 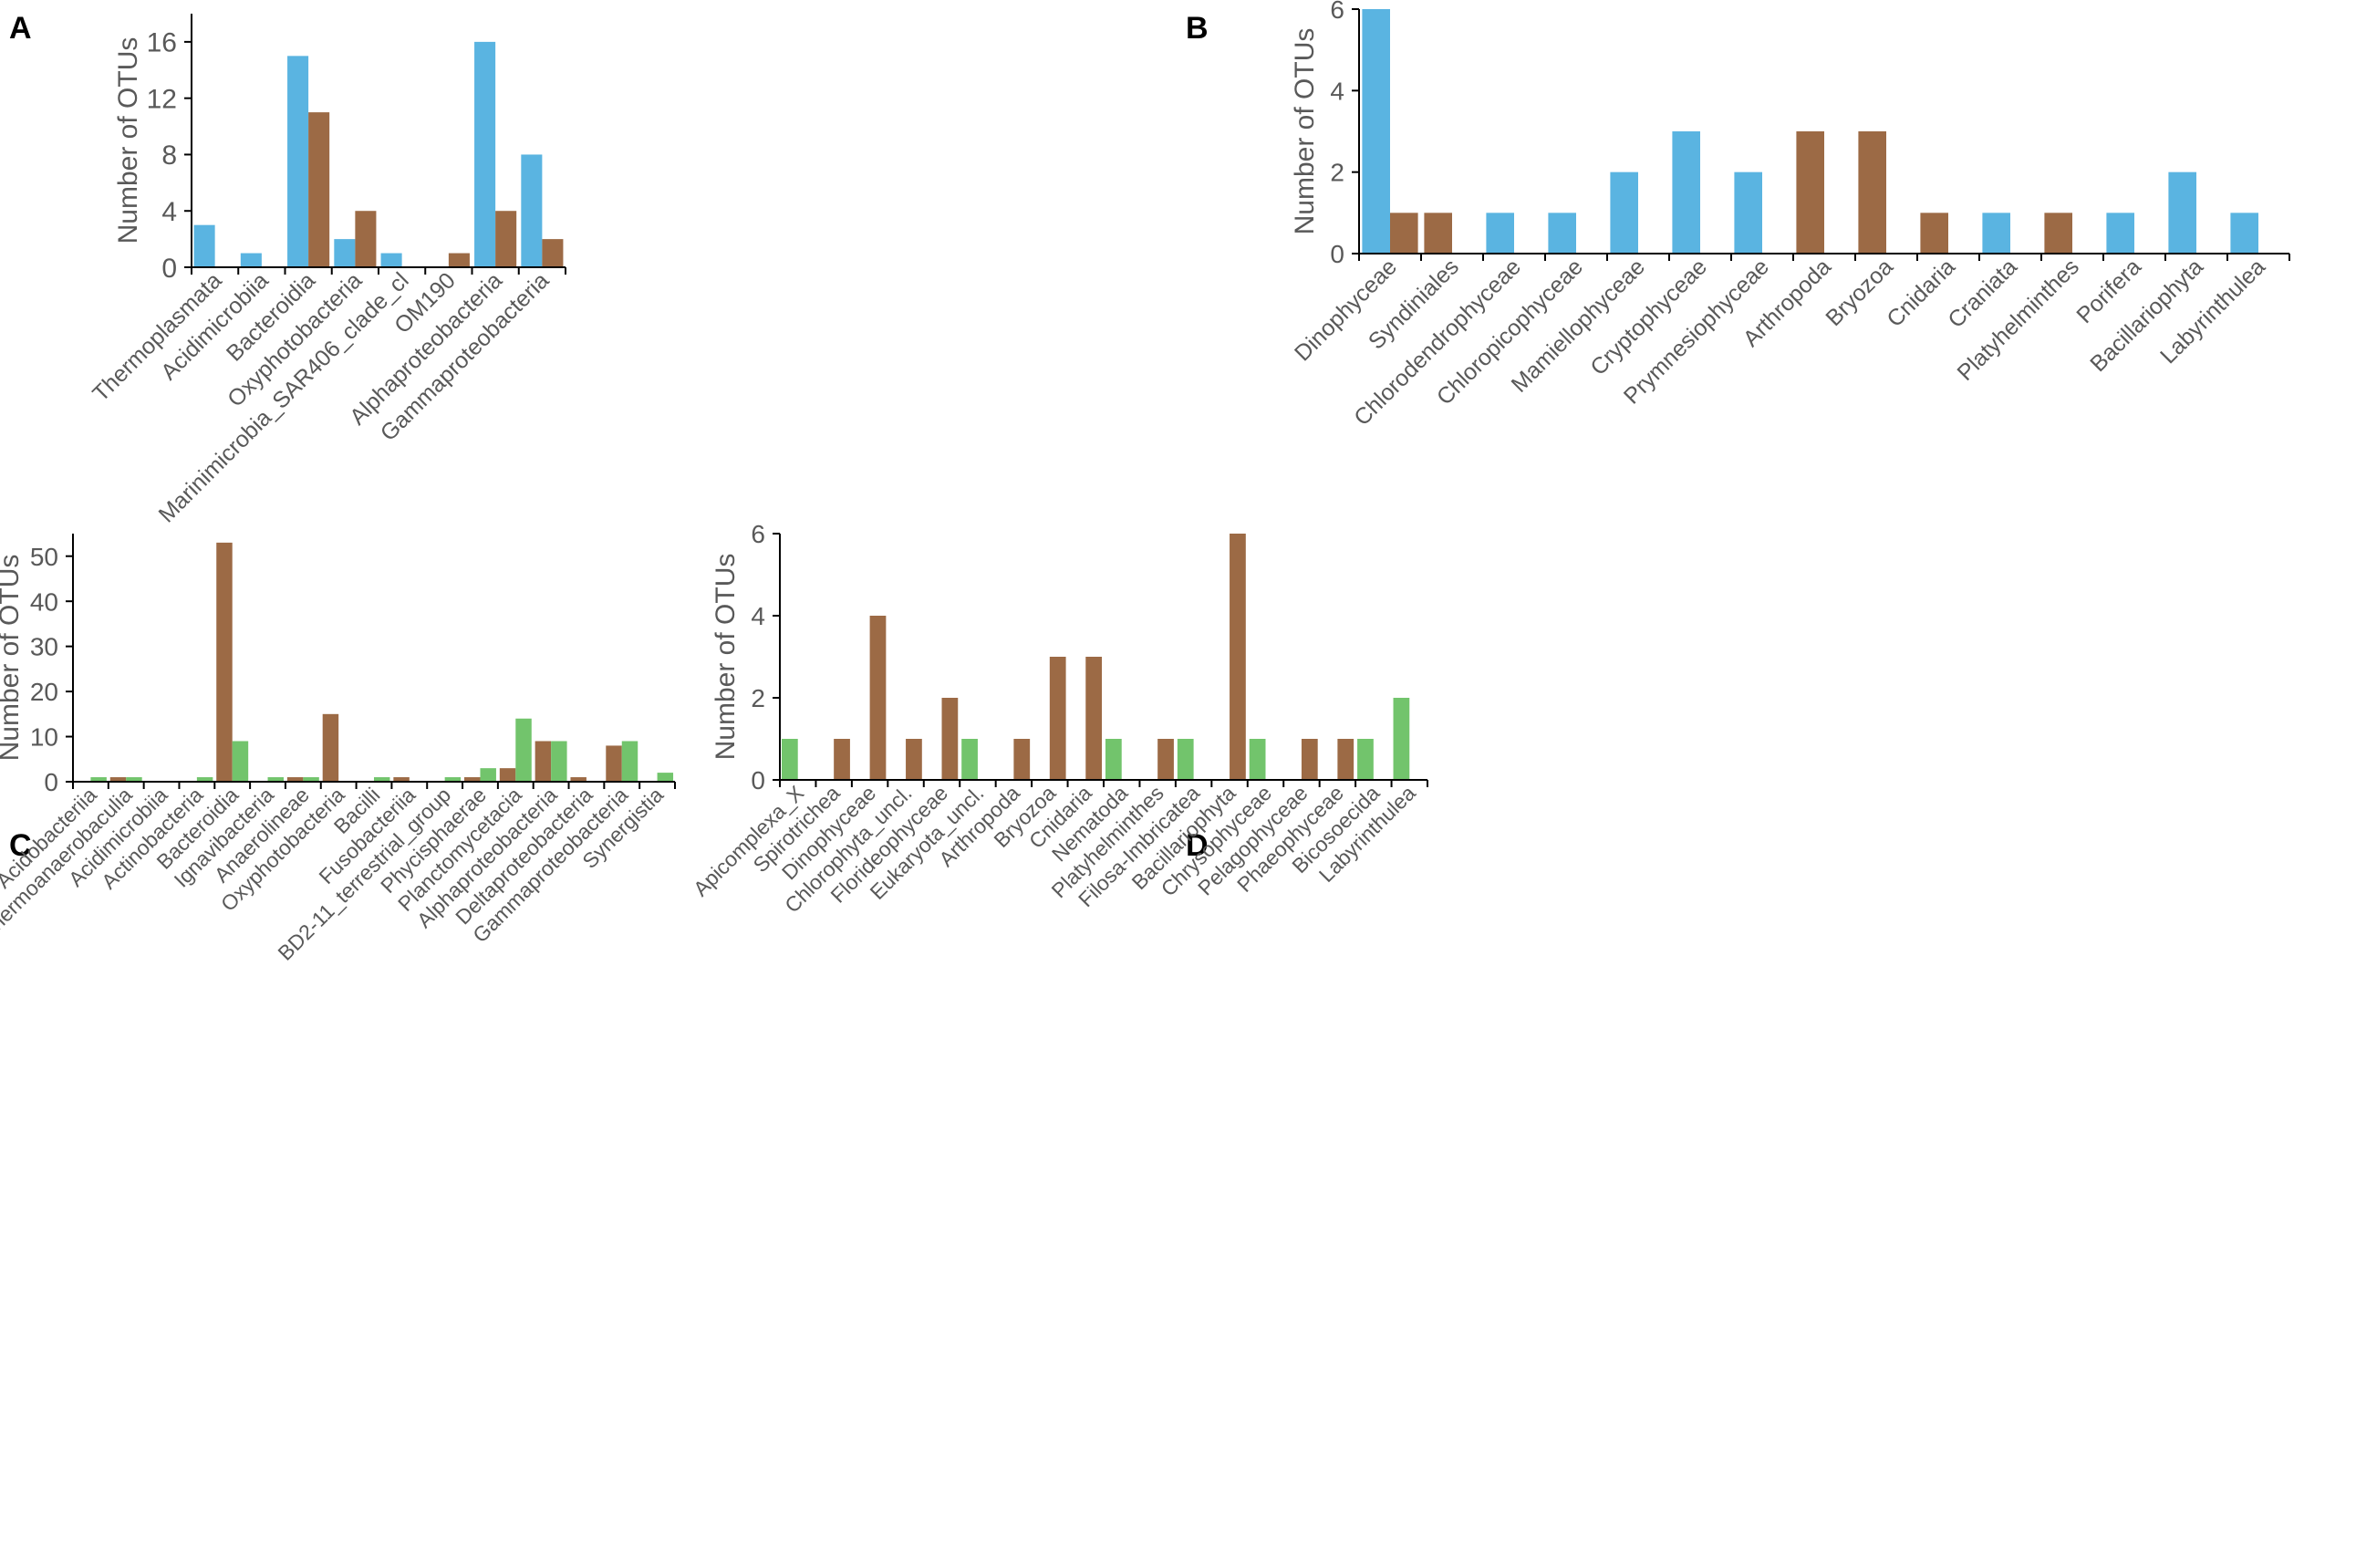 I want to click on panel-b-bar-blue-dinophyceae, so click(x=1376, y=131).